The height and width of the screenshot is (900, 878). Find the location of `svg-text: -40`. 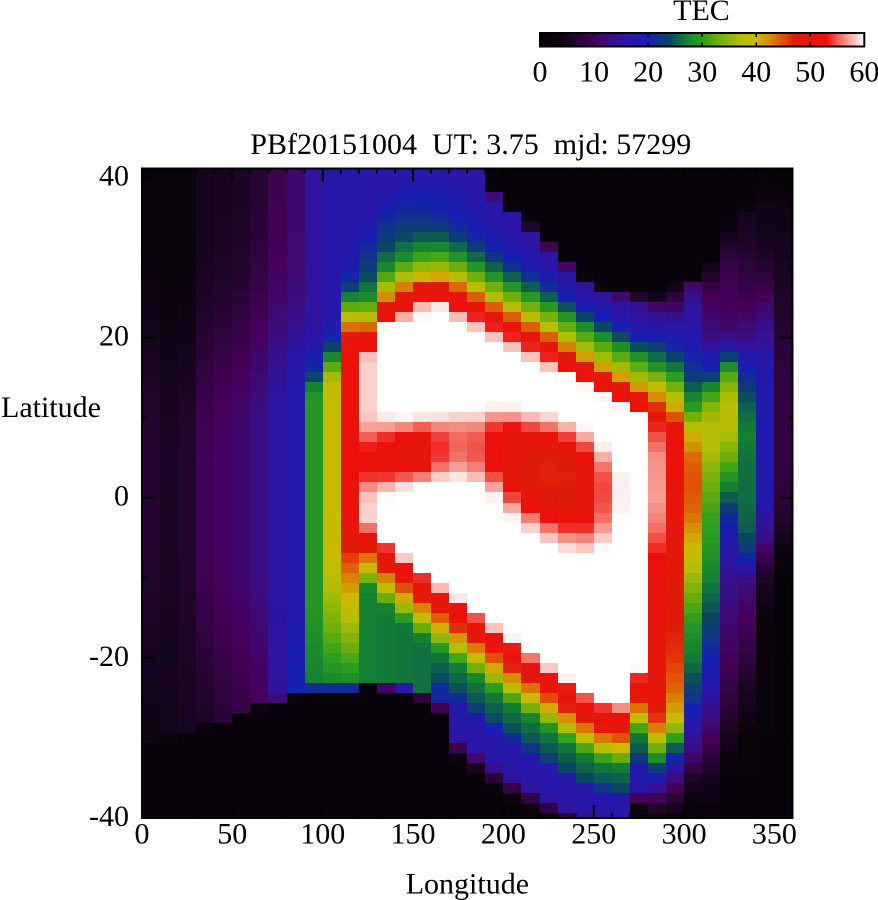

svg-text: -40 is located at coordinates (109, 816).